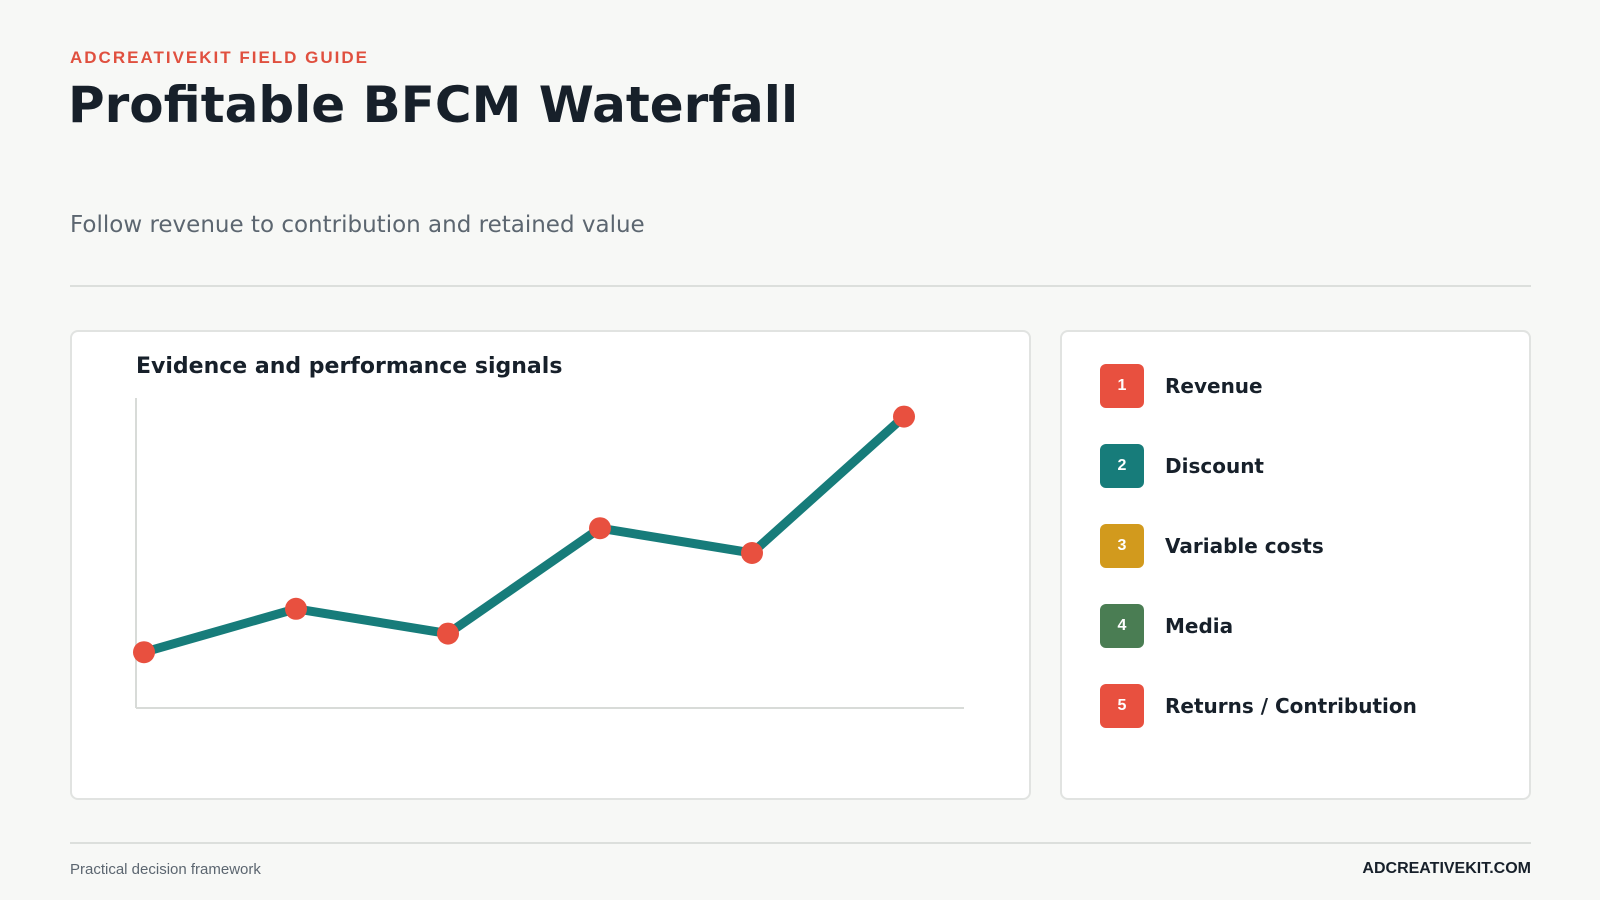  Describe the element at coordinates (220, 57) in the screenshot. I see `eyebrow-label: ADCREATIVEKIT FIELD GUIDE` at that location.